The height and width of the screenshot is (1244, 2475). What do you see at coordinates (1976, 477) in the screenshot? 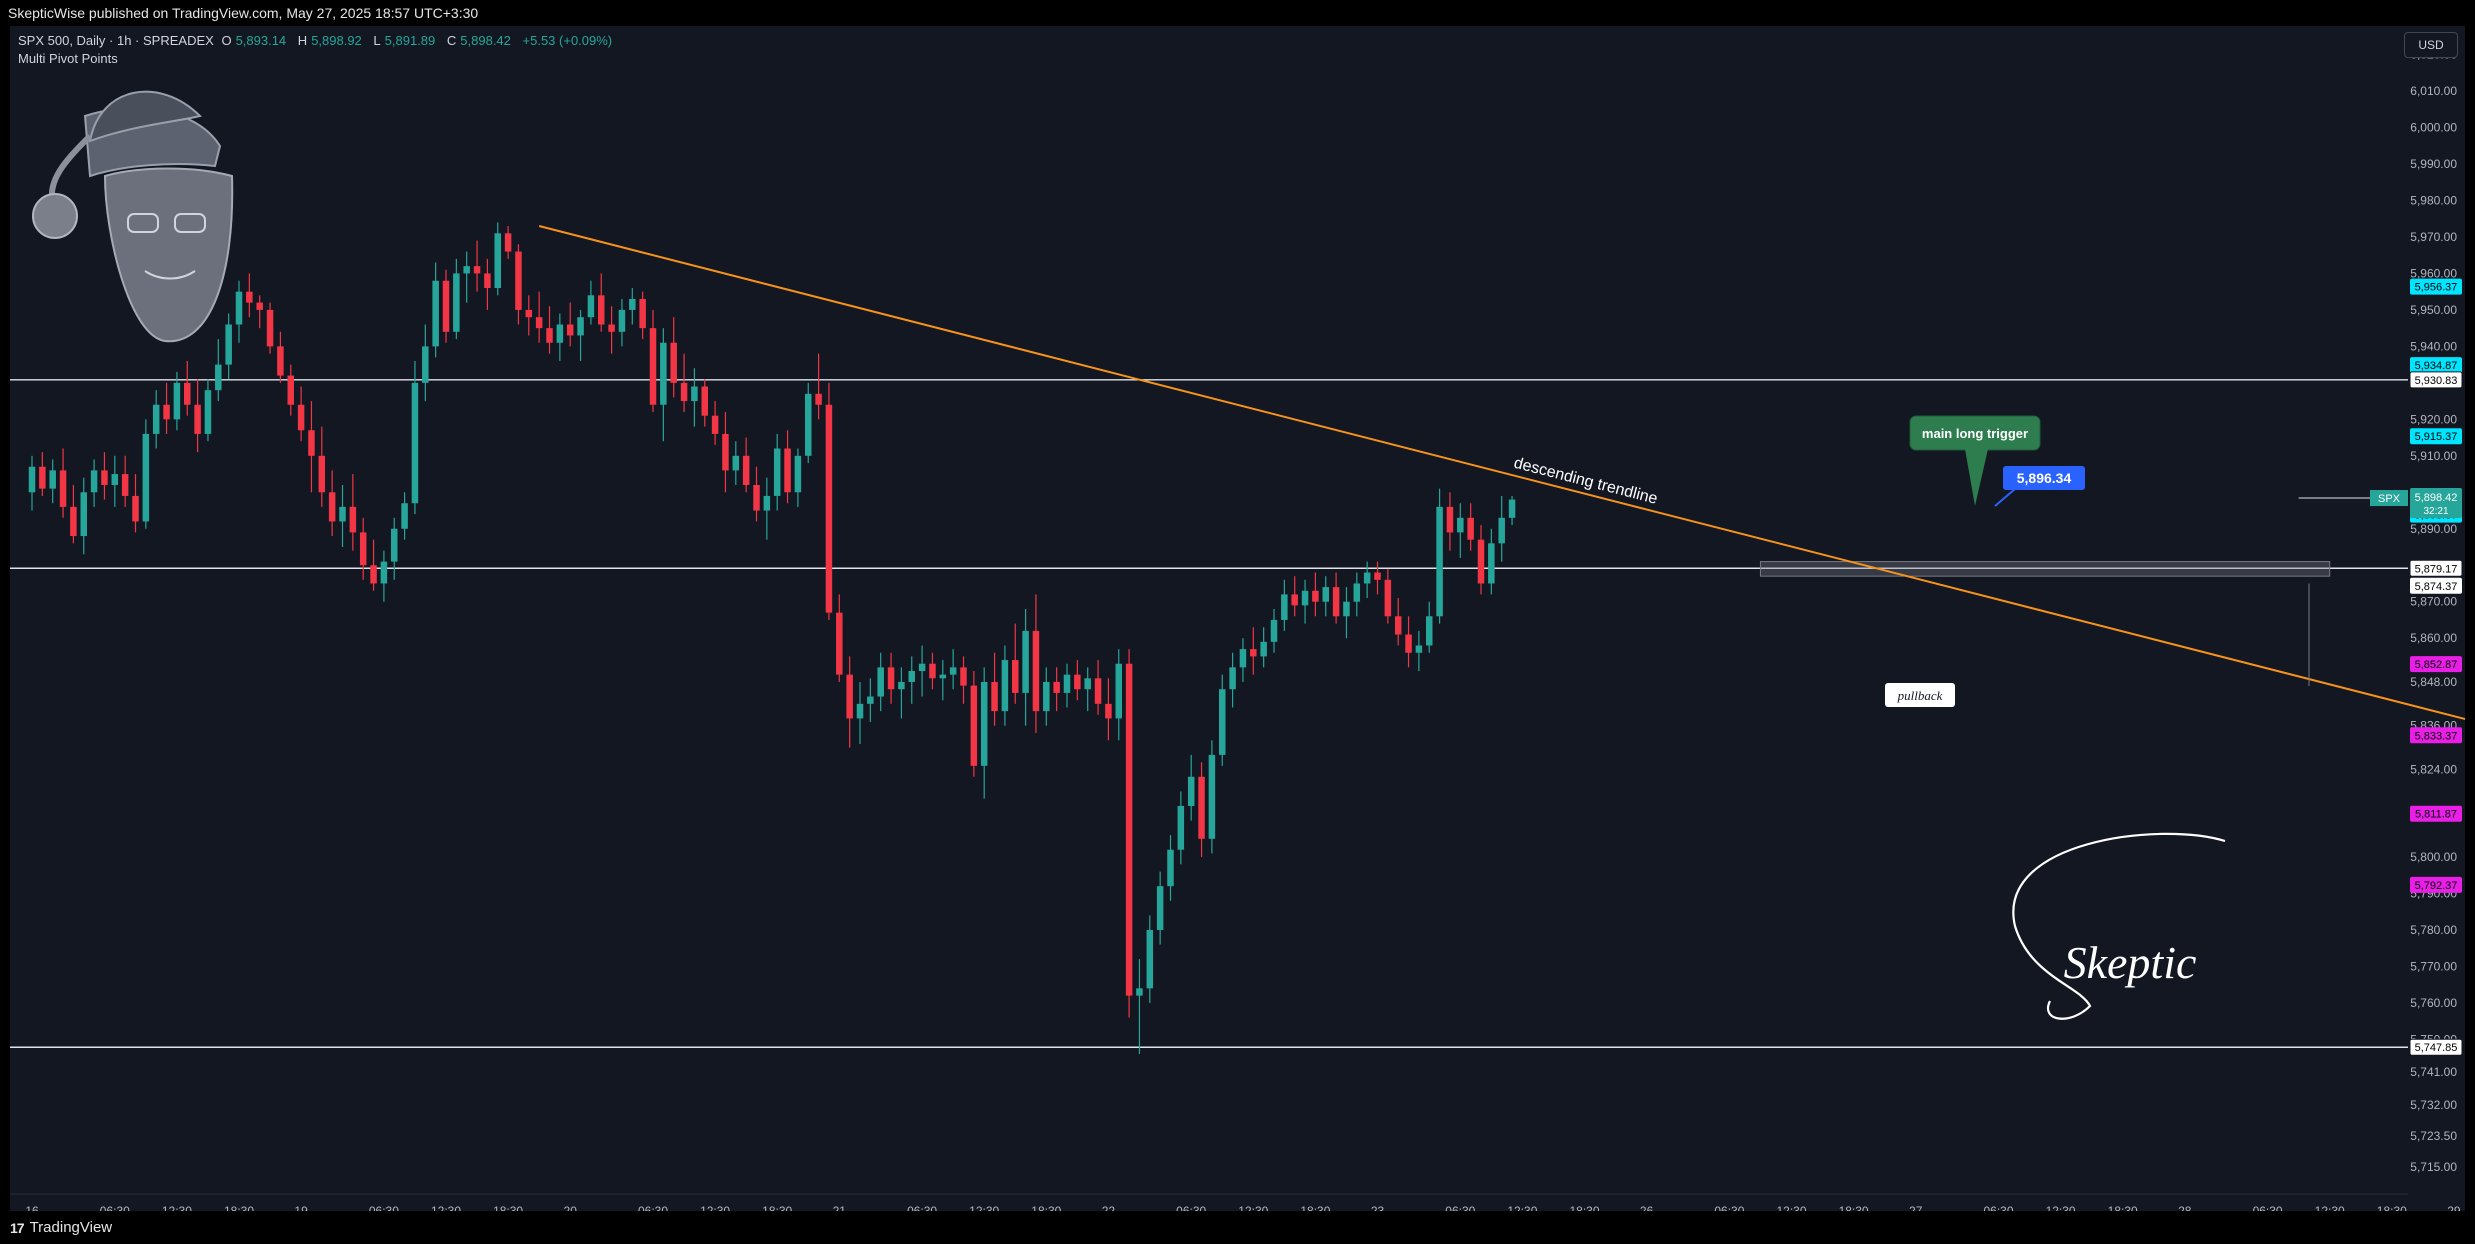
I see `trigger-callout-pointer` at bounding box center [1976, 477].